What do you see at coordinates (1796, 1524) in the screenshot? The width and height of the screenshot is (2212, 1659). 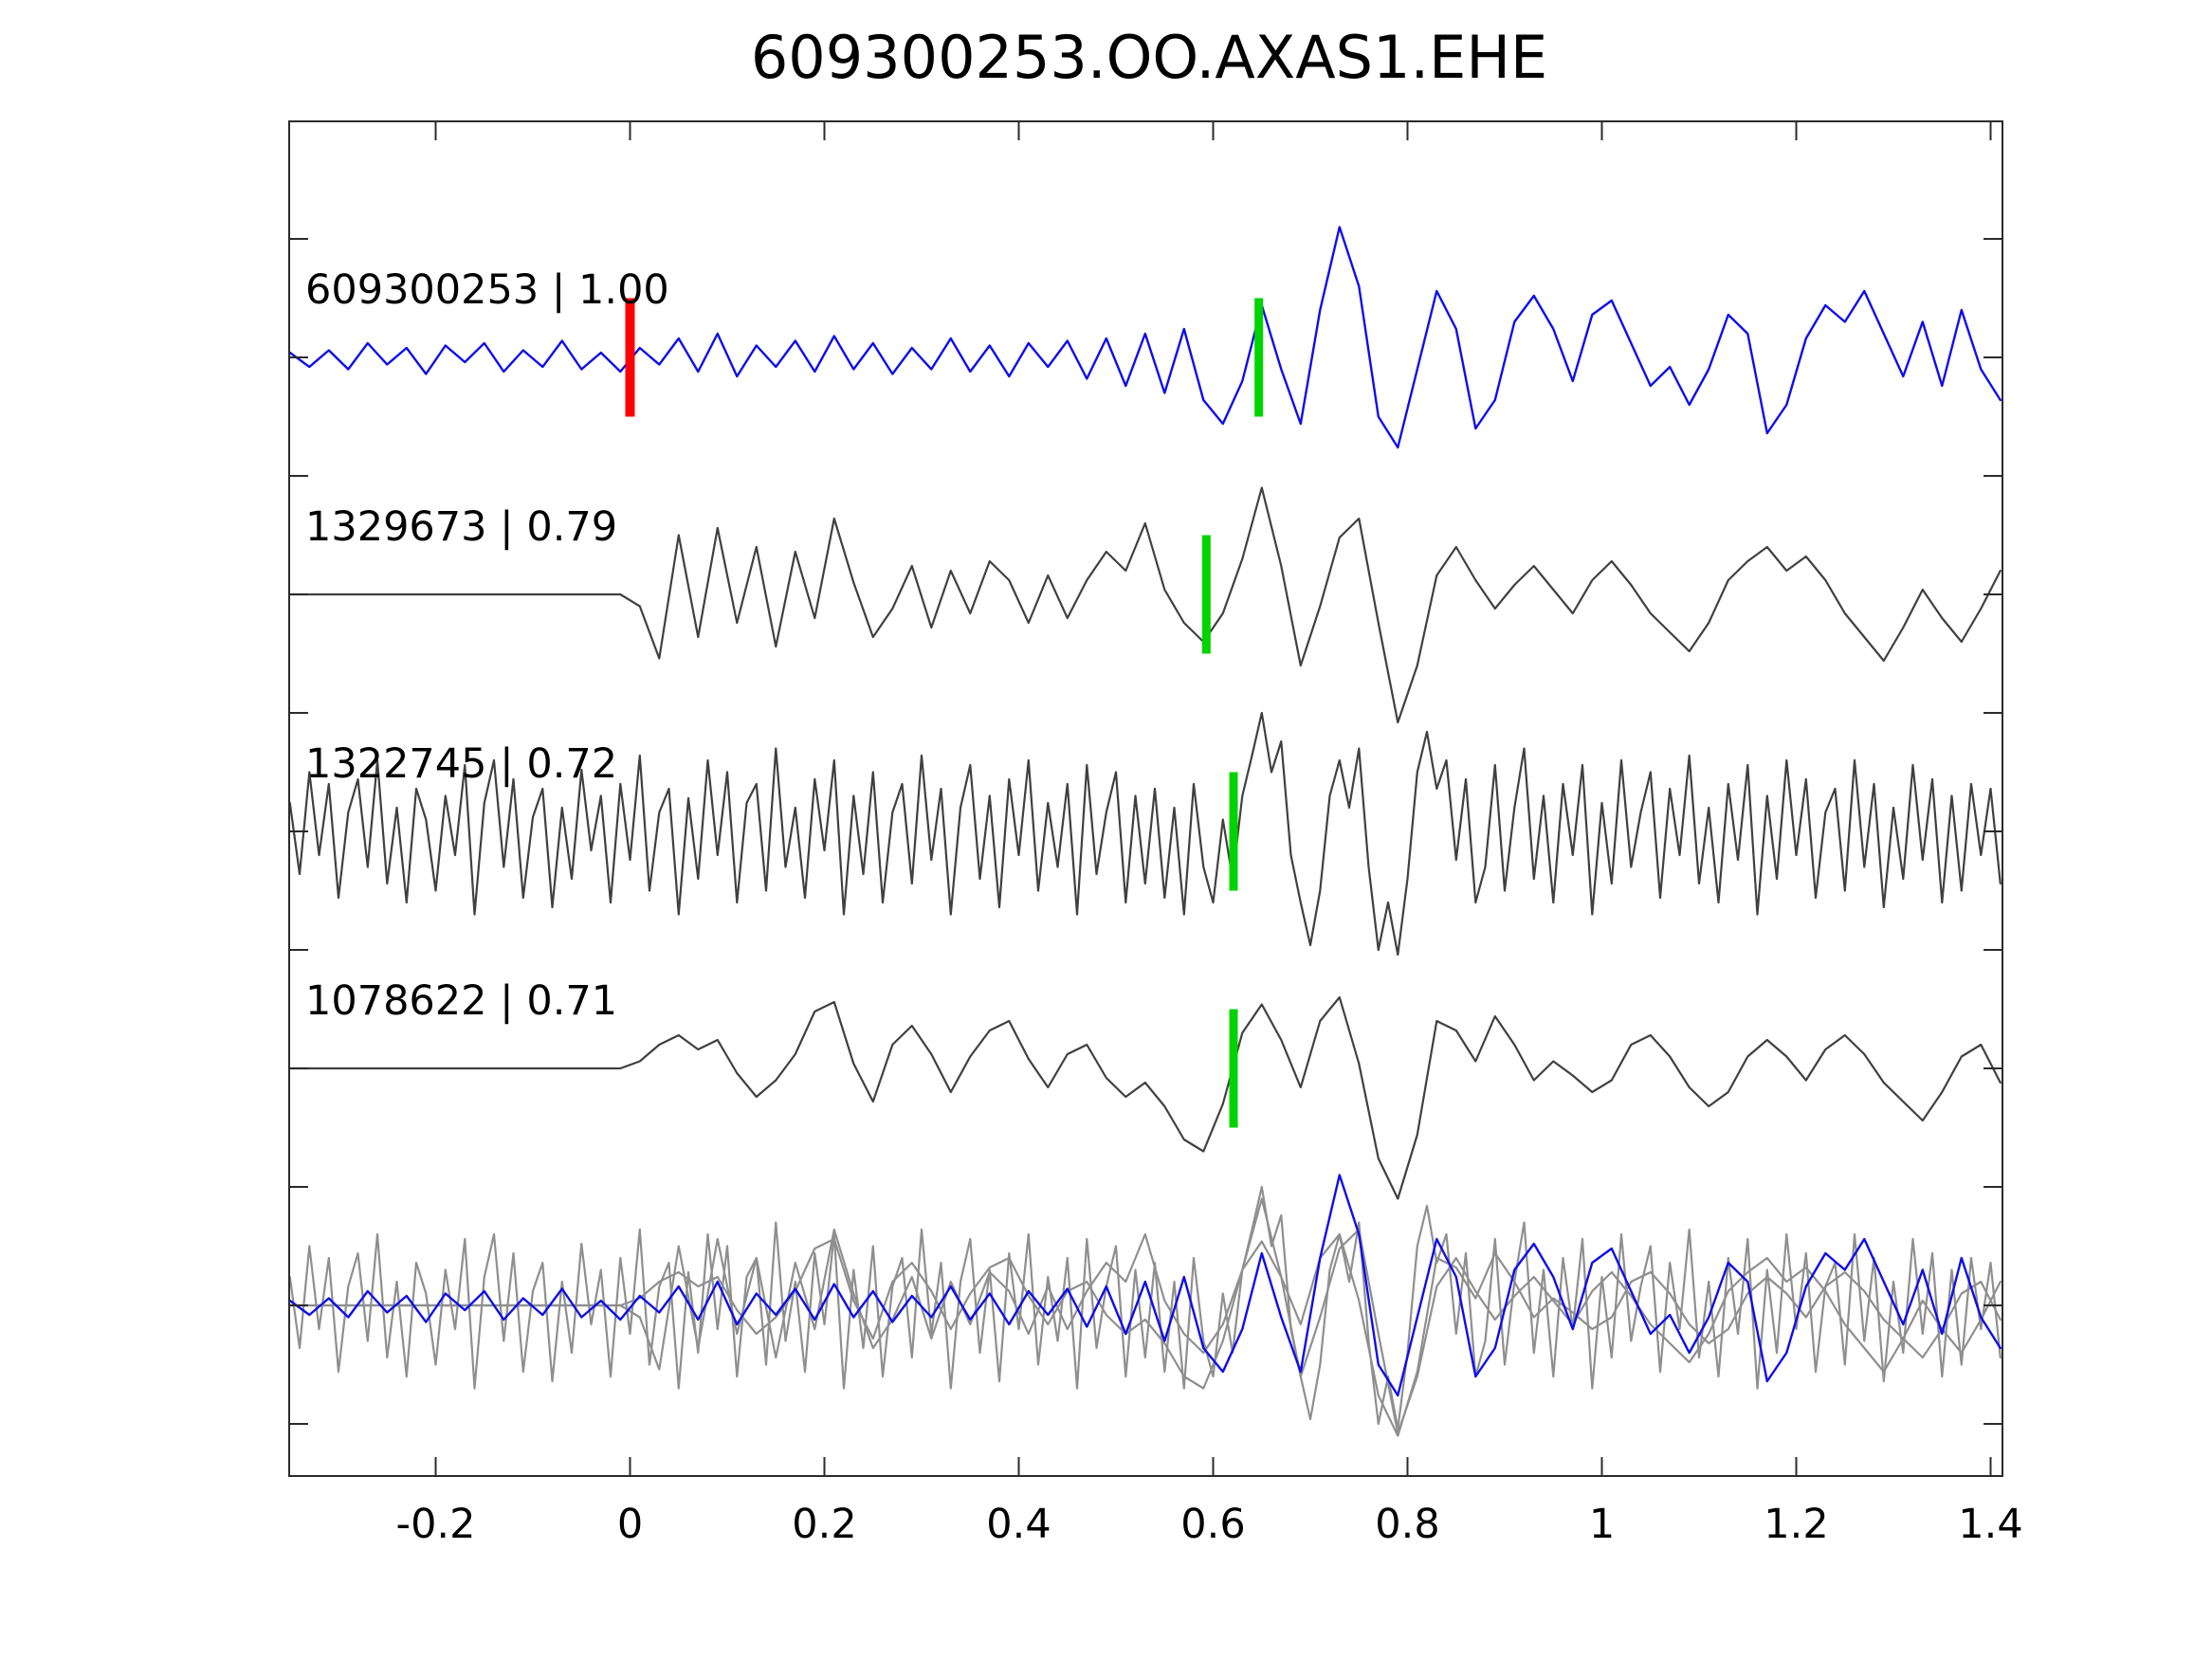 I see `x-tick-label: 1.2` at bounding box center [1796, 1524].